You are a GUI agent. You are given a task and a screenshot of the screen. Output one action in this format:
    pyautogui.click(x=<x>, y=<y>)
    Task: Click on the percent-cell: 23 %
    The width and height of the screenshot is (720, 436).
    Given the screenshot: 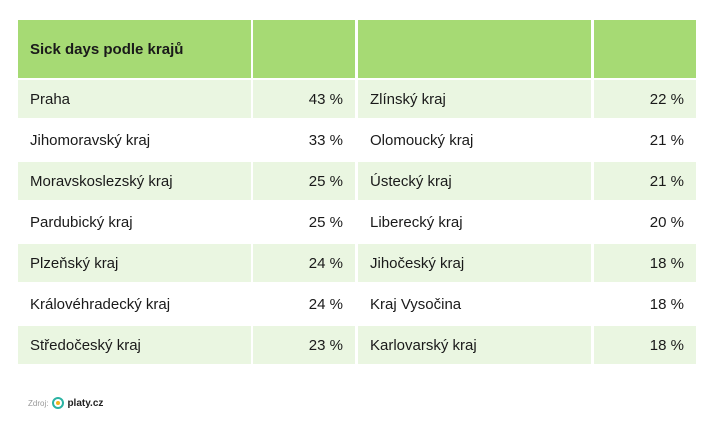 What is the action you would take?
    pyautogui.click(x=304, y=345)
    